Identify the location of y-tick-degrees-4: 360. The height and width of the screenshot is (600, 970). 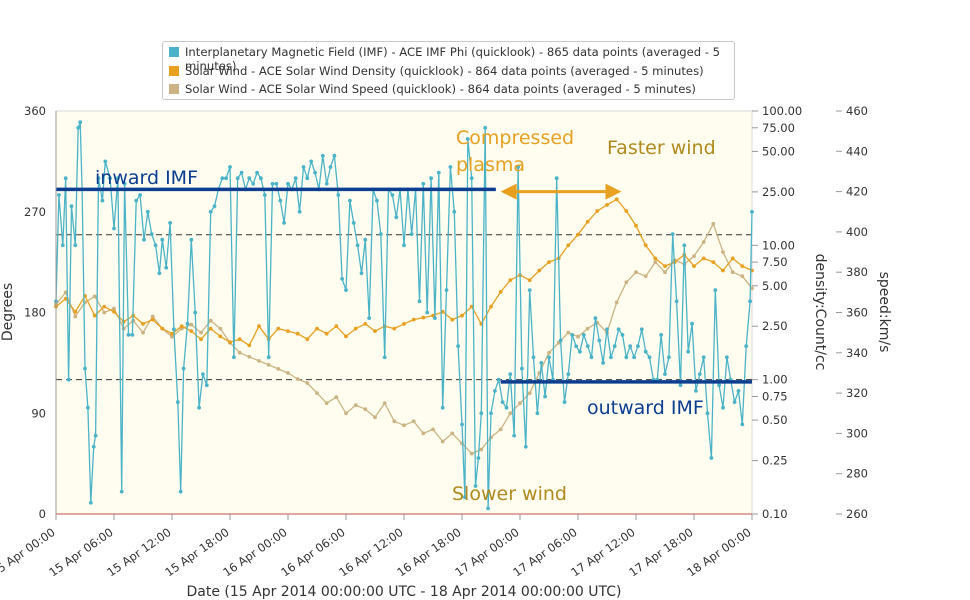
(35, 111).